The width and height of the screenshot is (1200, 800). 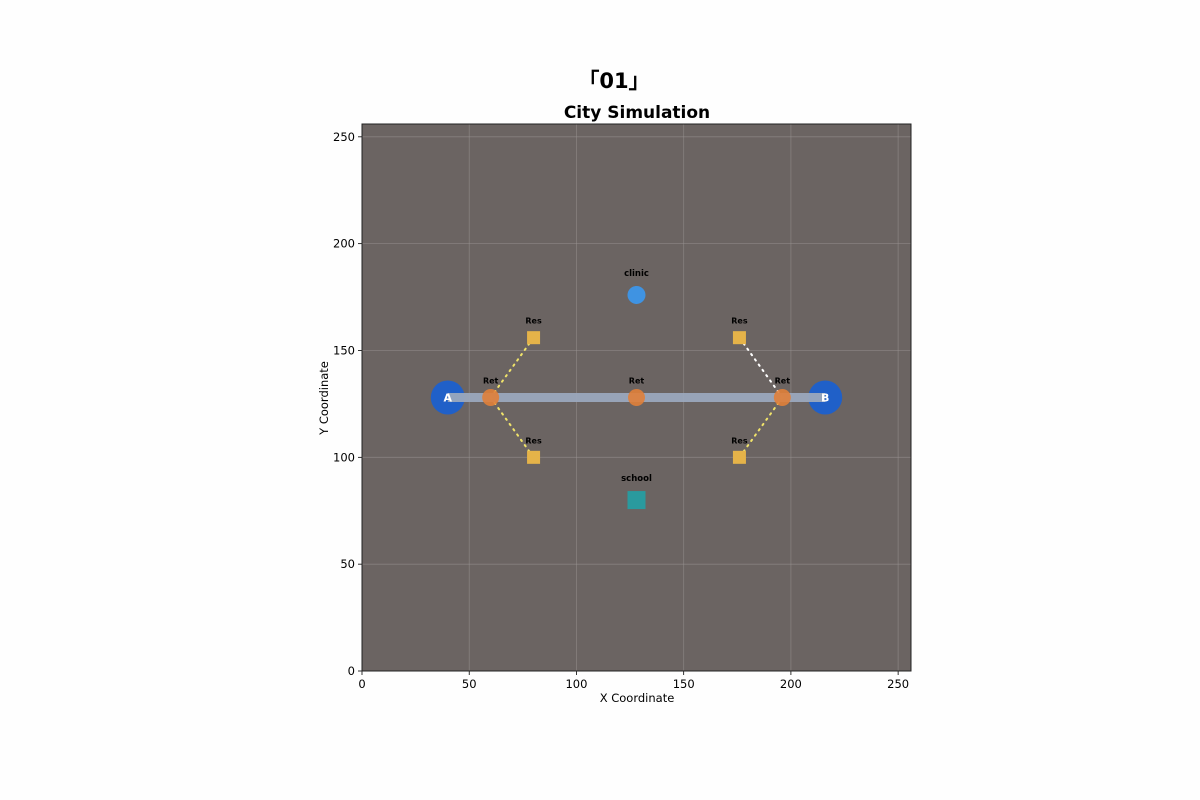 What do you see at coordinates (361, 684) in the screenshot?
I see `x-tick-label: 0` at bounding box center [361, 684].